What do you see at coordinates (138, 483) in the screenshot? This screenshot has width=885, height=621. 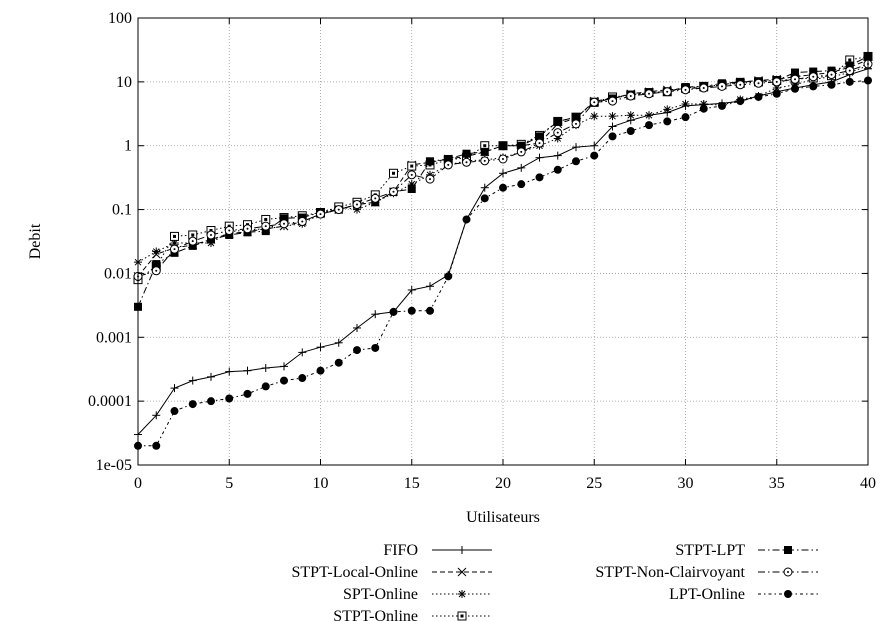 I see `x-tick-label: 0` at bounding box center [138, 483].